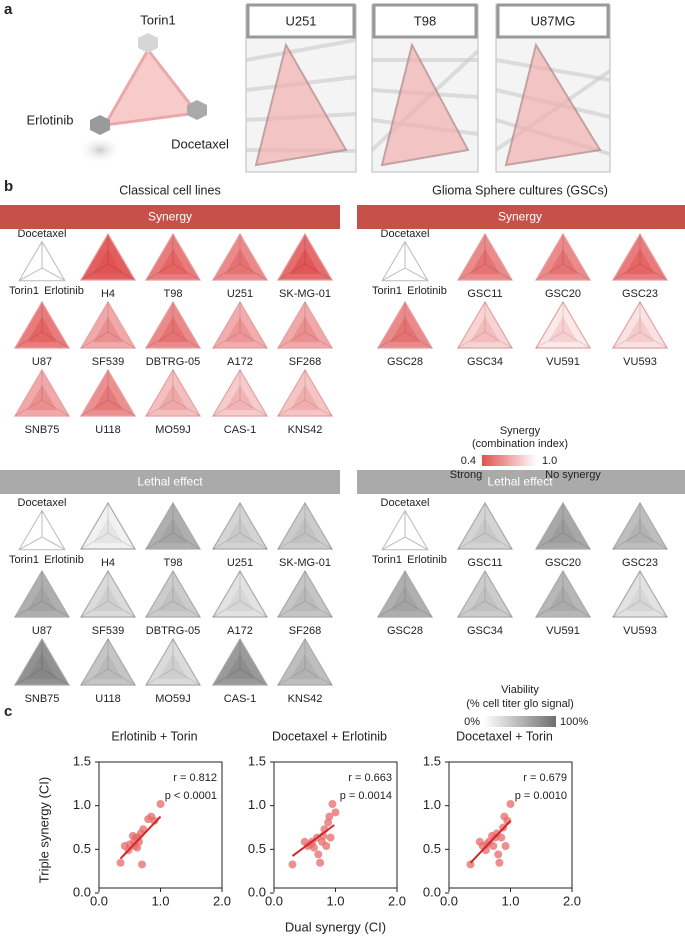 Image resolution: width=685 pixels, height=938 pixels. What do you see at coordinates (301, 104) in the screenshot?
I see `triangle` at bounding box center [301, 104].